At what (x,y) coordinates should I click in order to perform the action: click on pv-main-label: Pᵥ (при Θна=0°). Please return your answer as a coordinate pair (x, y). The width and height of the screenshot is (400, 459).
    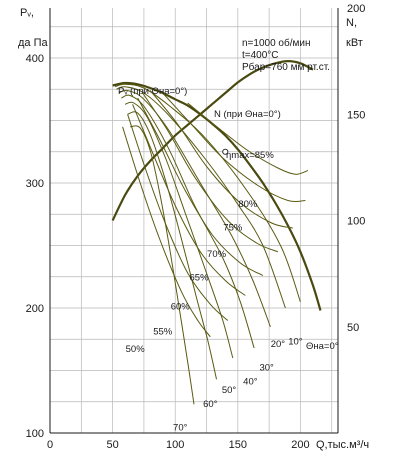
    Looking at the image, I should click on (152, 91).